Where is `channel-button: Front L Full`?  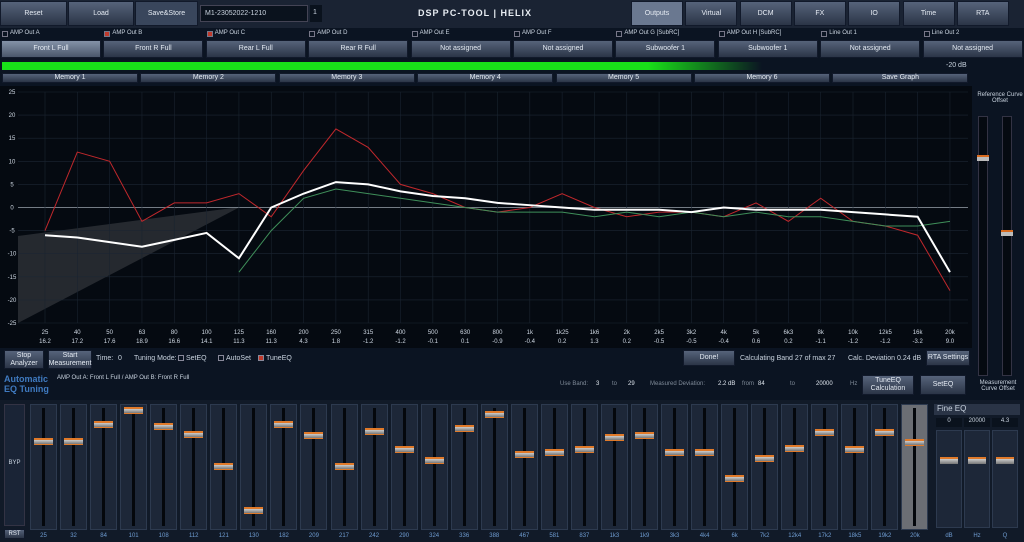 channel-button: Front L Full is located at coordinates (51, 49).